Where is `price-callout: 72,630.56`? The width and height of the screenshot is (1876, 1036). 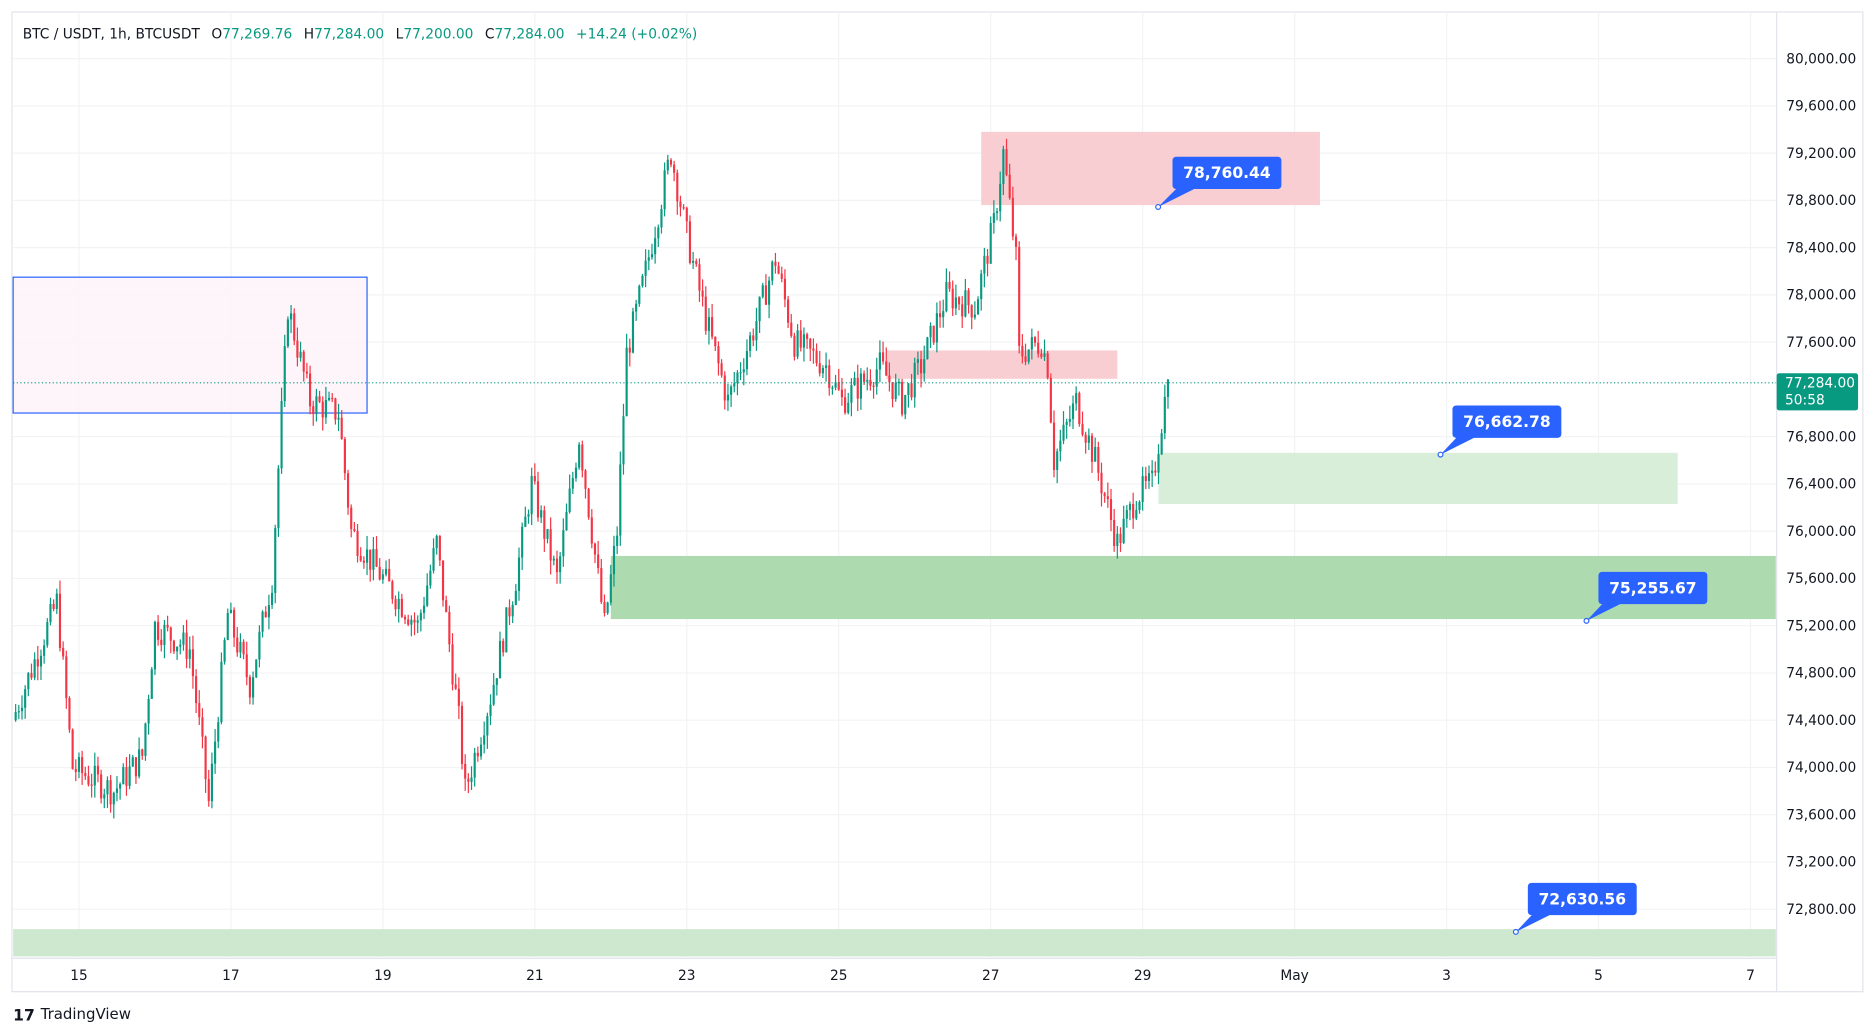 price-callout: 72,630.56 is located at coordinates (1574, 908).